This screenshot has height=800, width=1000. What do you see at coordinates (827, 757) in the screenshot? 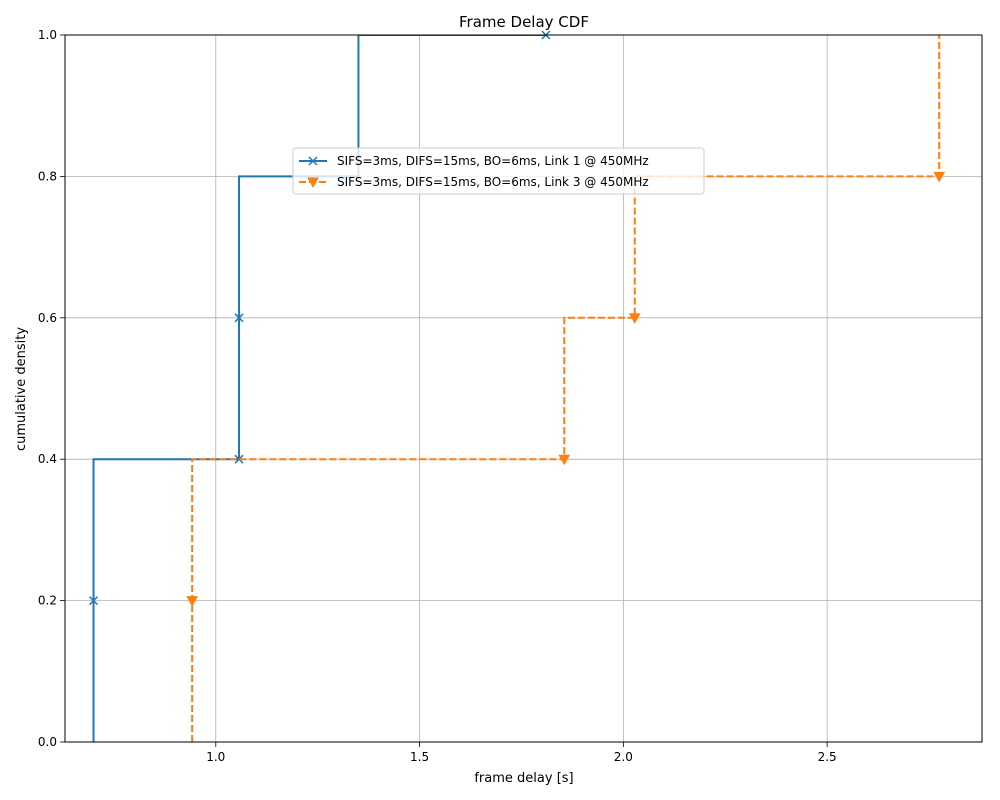
I see `x-tick-label: 2.5` at bounding box center [827, 757].